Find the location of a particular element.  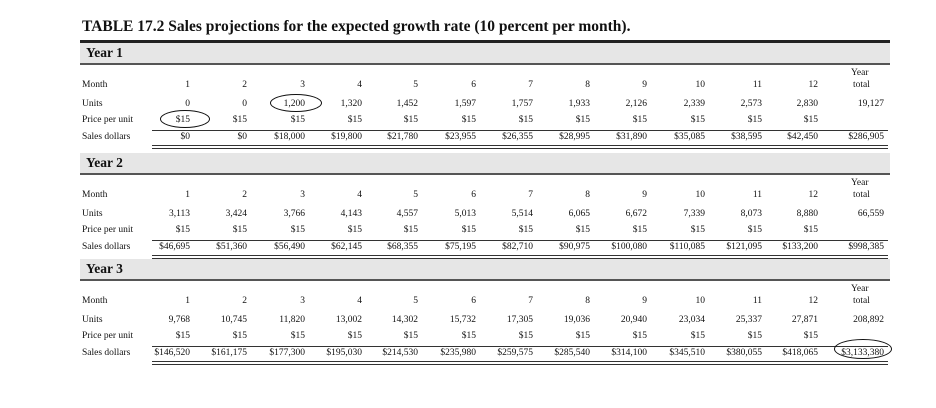

cell-sales: $28,995 is located at coordinates (574, 137).